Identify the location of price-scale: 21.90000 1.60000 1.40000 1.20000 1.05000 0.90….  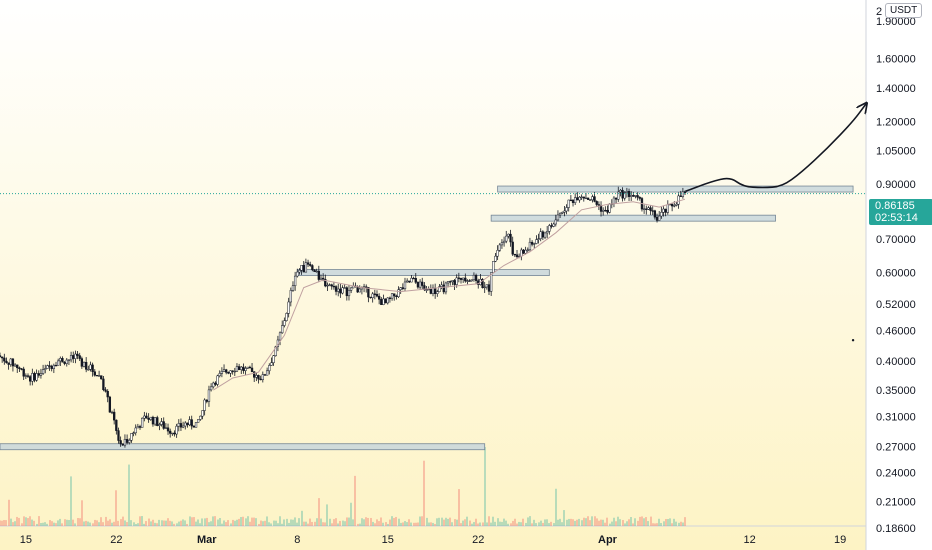
(896, 270).